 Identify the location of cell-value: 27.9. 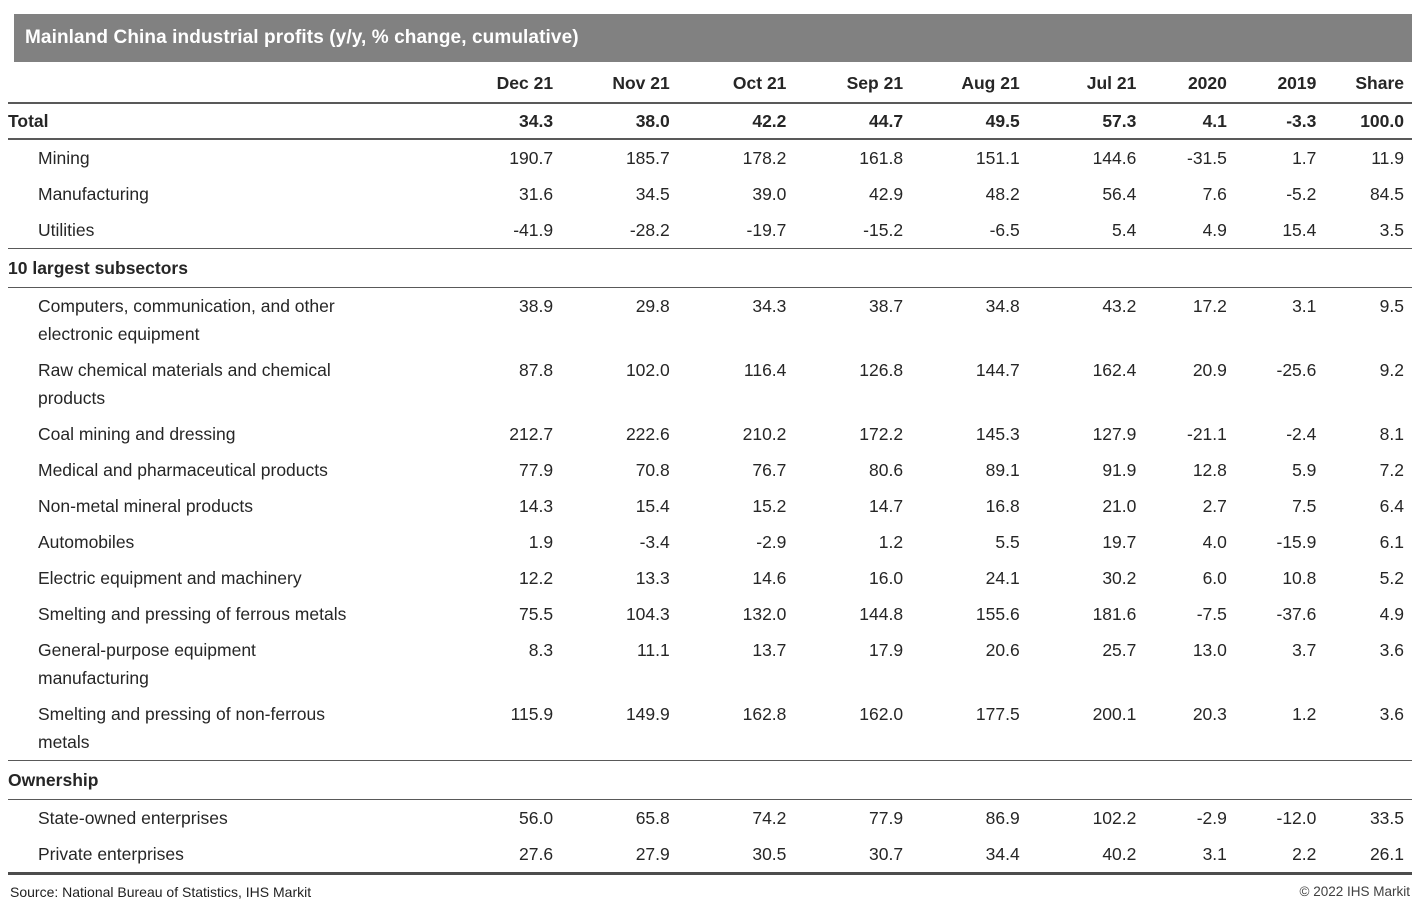
(652, 854).